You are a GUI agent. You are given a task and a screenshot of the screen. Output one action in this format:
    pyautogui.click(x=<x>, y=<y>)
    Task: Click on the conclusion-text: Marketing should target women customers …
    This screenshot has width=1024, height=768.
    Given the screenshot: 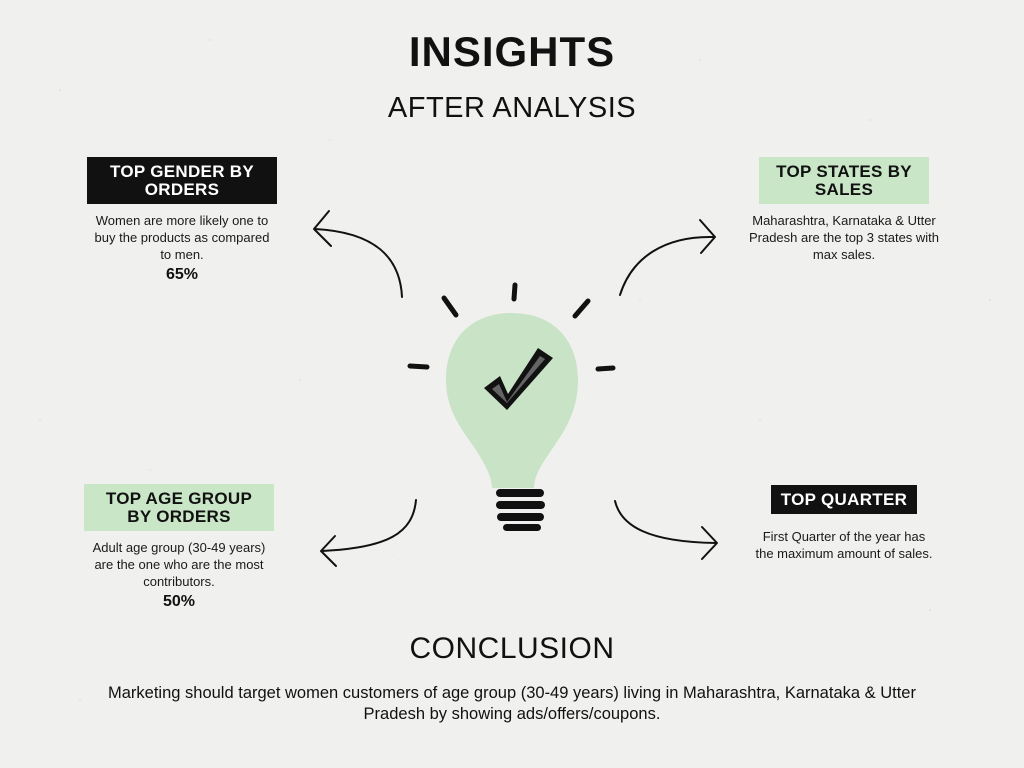 What is the action you would take?
    pyautogui.click(x=512, y=703)
    